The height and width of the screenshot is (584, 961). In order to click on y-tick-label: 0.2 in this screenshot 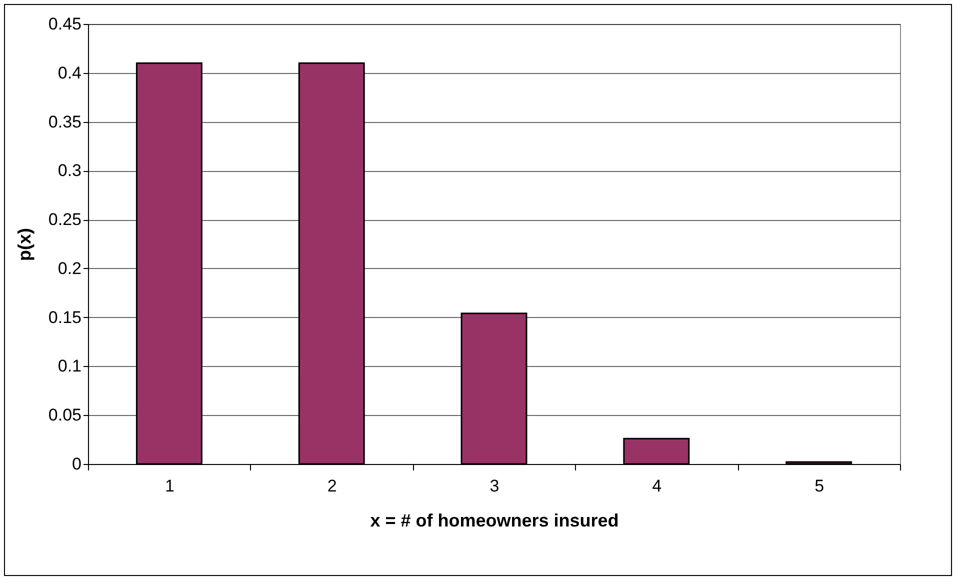, I will do `click(70, 268)`.